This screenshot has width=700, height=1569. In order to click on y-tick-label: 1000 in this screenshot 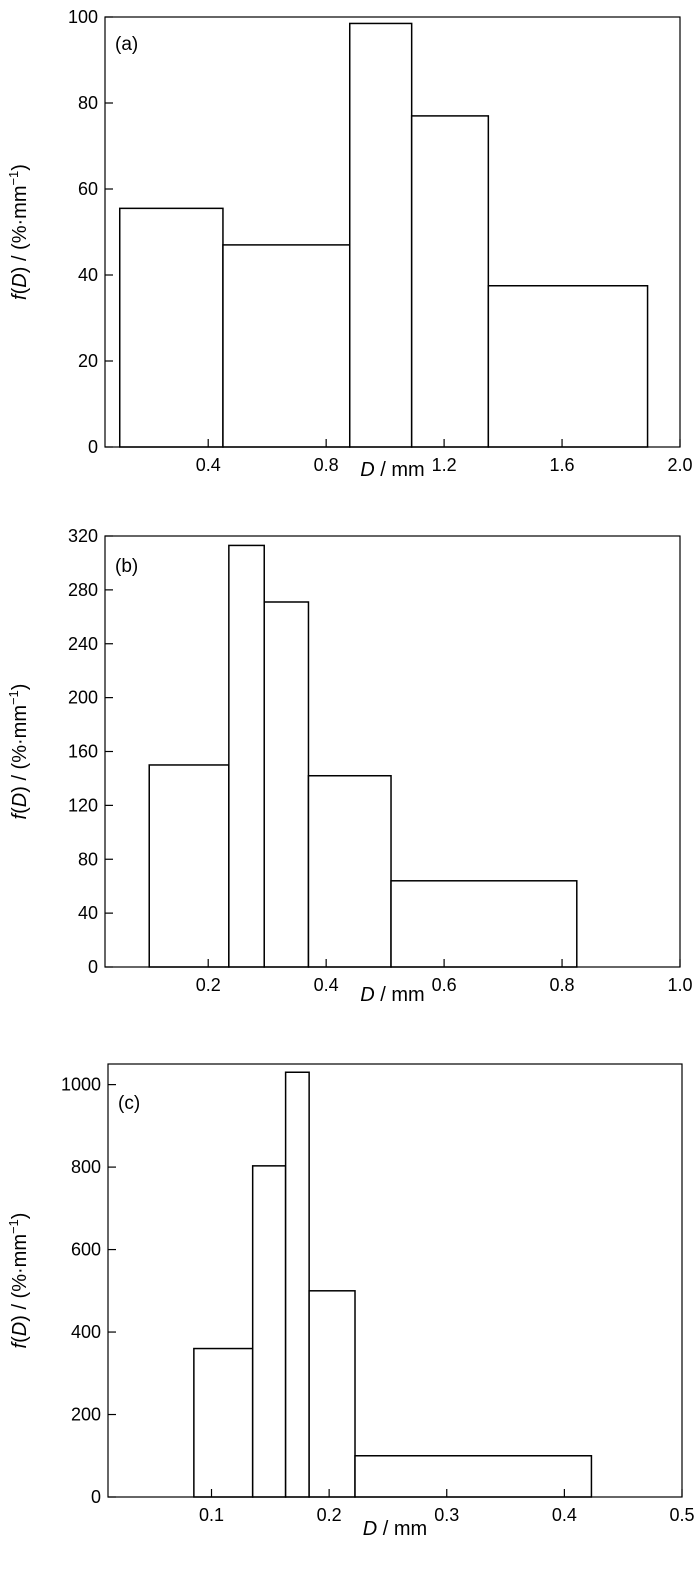, I will do `click(81, 1085)`.